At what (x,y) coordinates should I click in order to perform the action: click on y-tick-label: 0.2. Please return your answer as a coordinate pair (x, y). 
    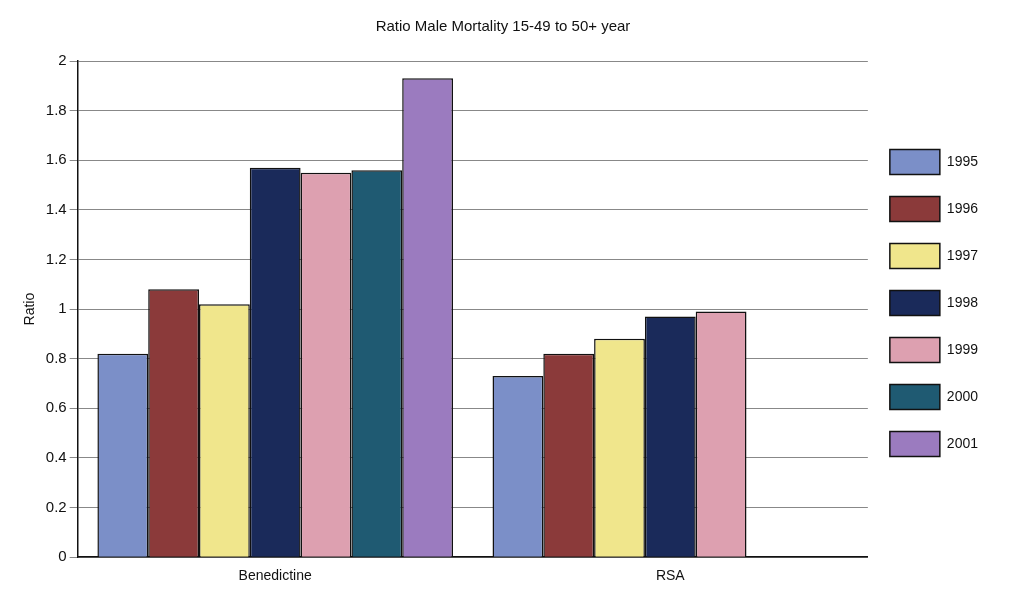
    Looking at the image, I should click on (56, 506).